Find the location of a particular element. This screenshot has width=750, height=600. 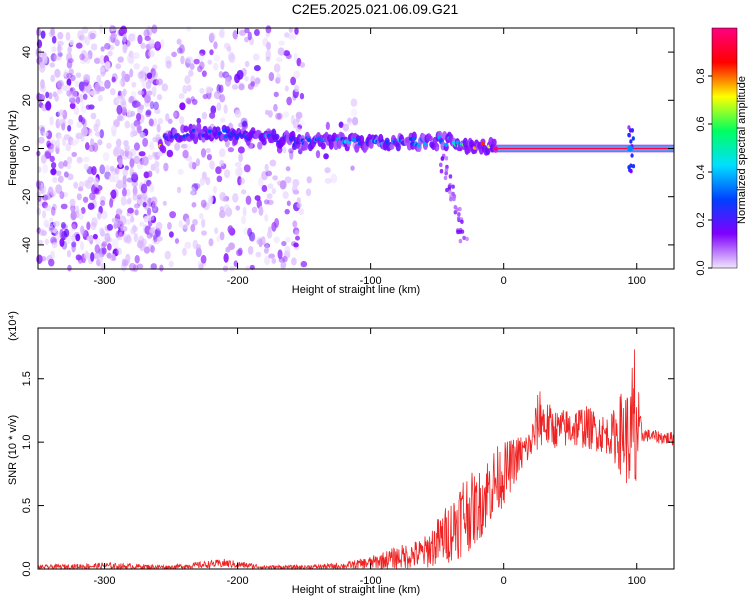

colorbar-tick-label: 0.4 is located at coordinates (701, 171).